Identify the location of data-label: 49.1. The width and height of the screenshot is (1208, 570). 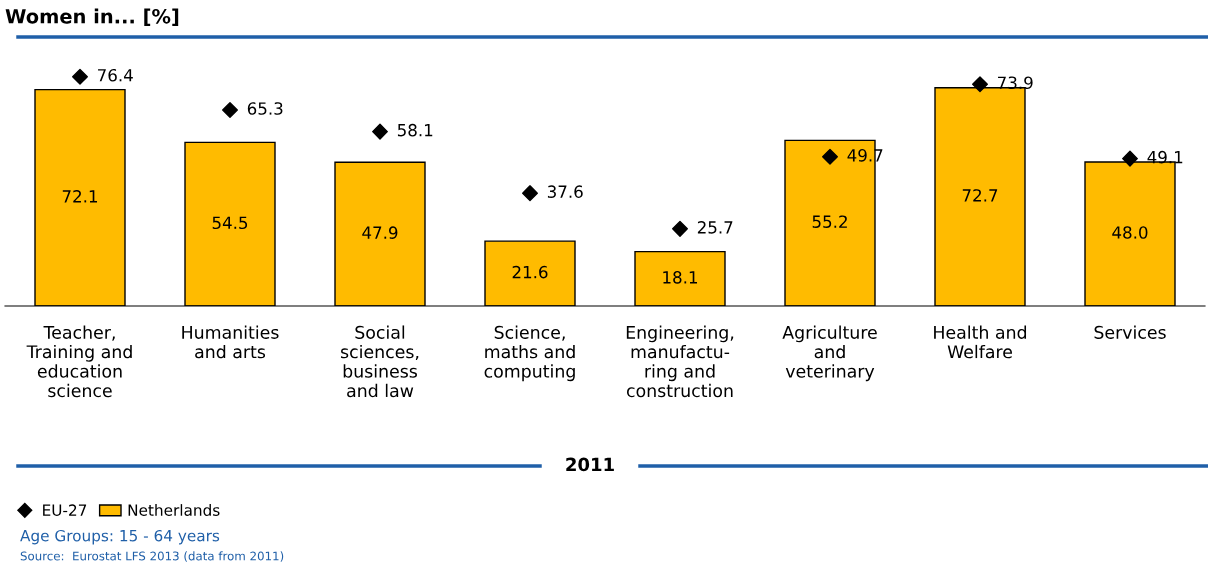
(1165, 157).